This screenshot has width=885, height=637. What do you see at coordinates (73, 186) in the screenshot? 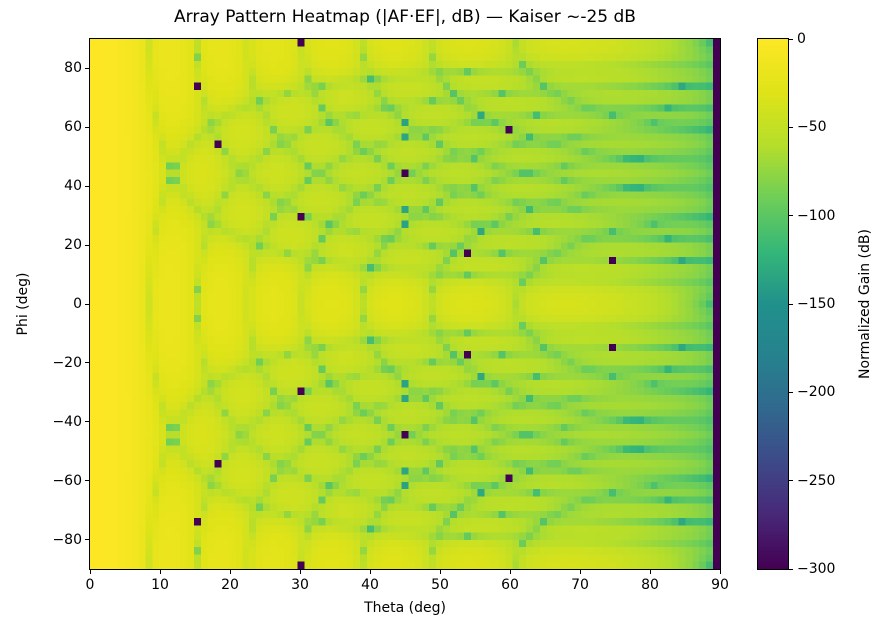
I see `y-tick-label: 40` at bounding box center [73, 186].